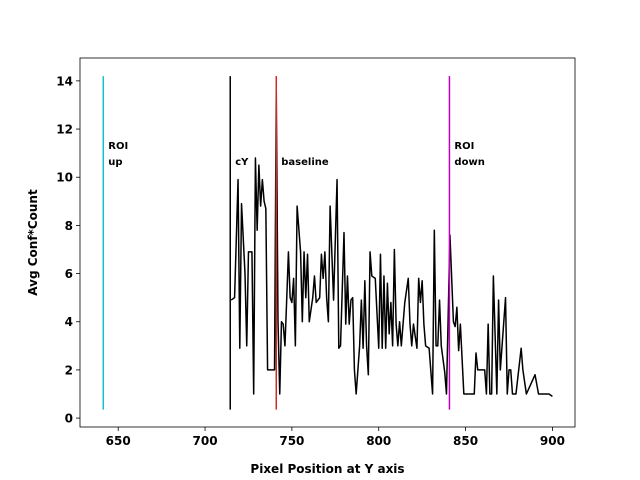  I want to click on x-tick-label: 800, so click(378, 441).